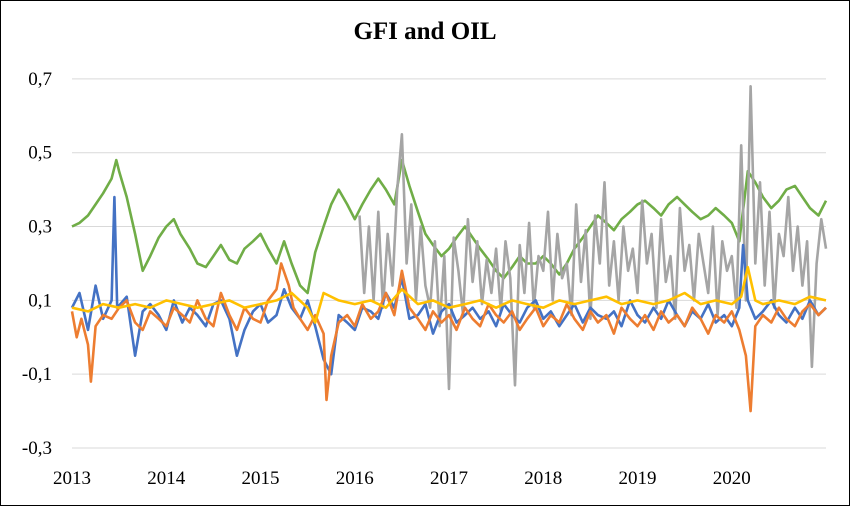 This screenshot has width=850, height=506. I want to click on x-tick-label: 2020, so click(732, 478).